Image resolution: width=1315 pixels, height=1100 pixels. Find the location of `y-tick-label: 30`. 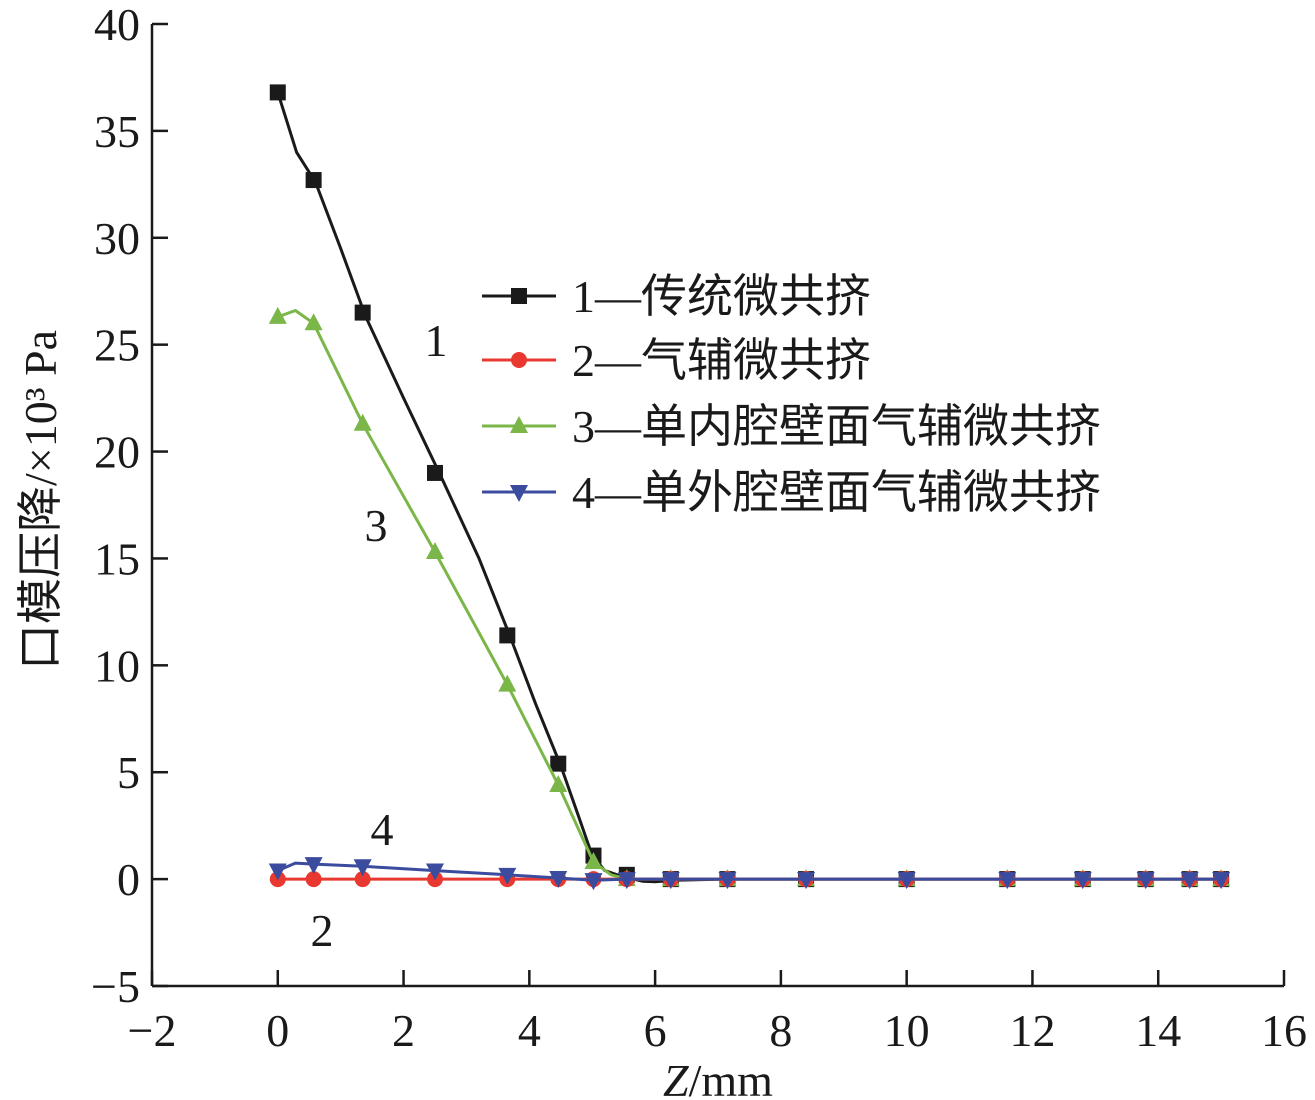

y-tick-label: 30 is located at coordinates (117, 238).